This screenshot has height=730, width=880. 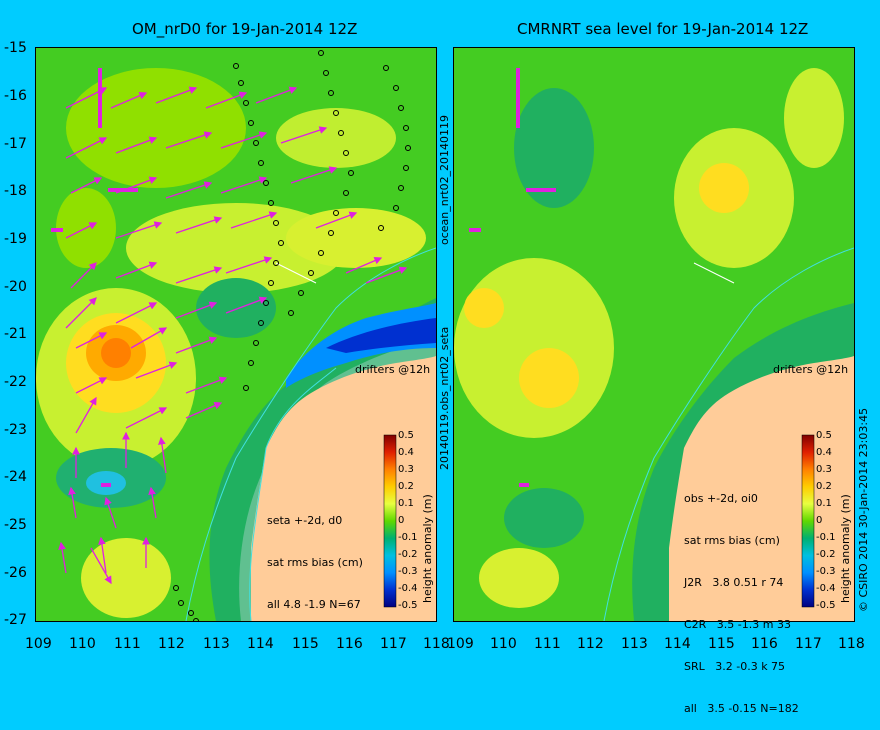 I want to click on y-tick: -17, so click(x=15, y=144).